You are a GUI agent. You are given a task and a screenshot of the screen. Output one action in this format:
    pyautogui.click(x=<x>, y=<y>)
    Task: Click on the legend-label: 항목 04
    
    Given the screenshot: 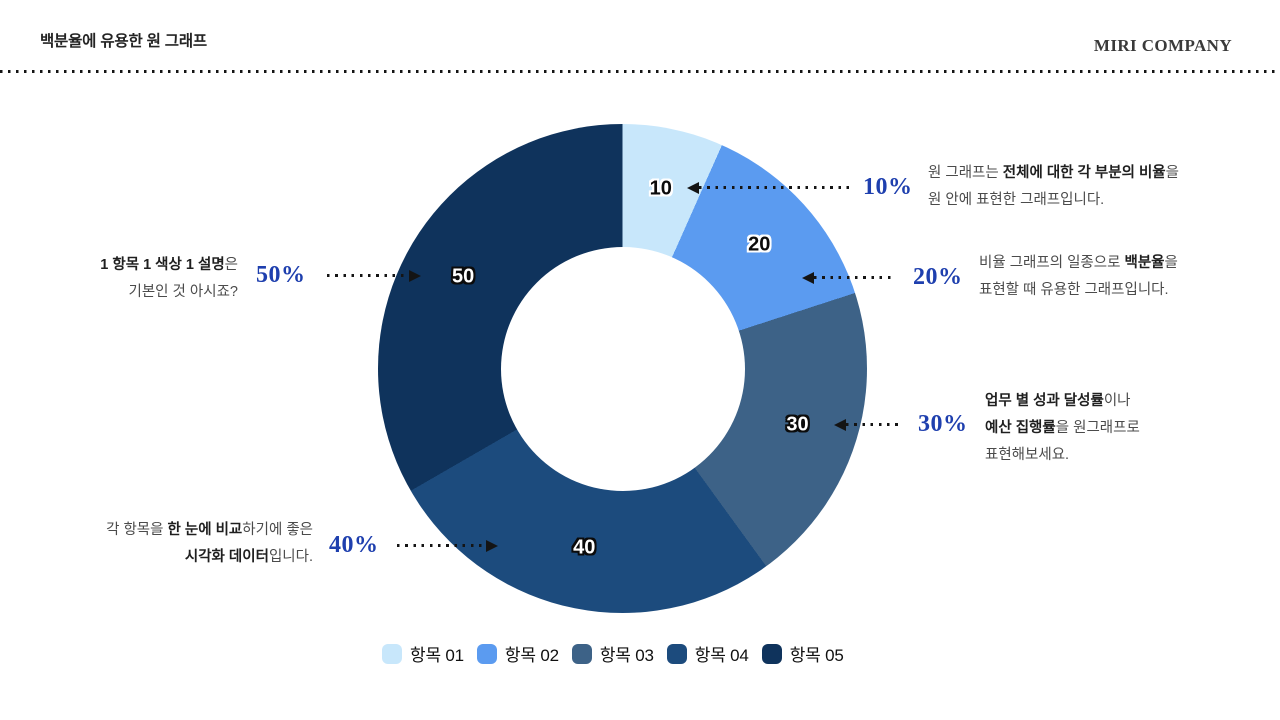 What is the action you would take?
    pyautogui.click(x=721, y=655)
    